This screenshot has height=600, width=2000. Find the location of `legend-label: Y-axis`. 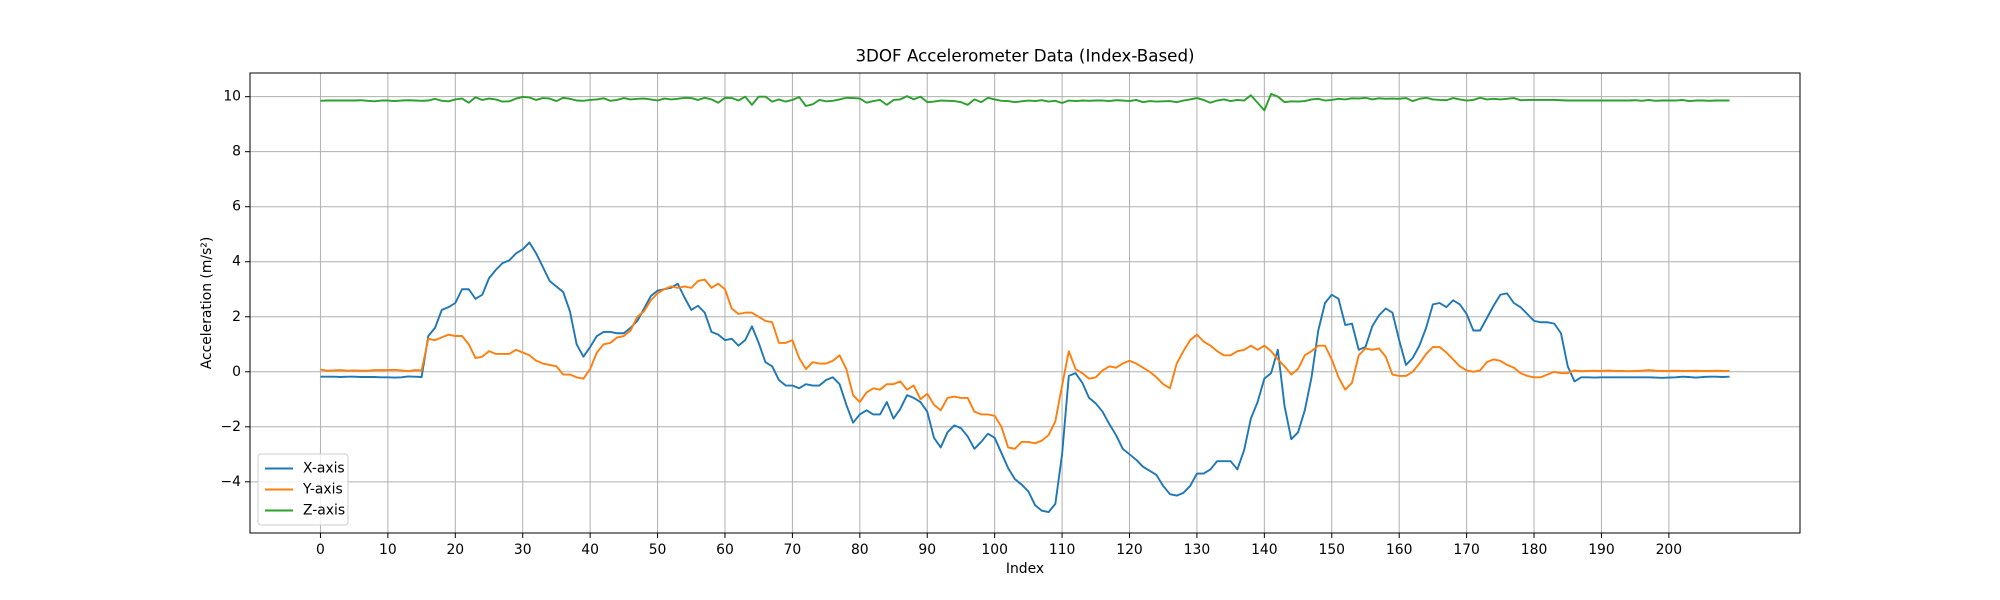

legend-label: Y-axis is located at coordinates (322, 490).